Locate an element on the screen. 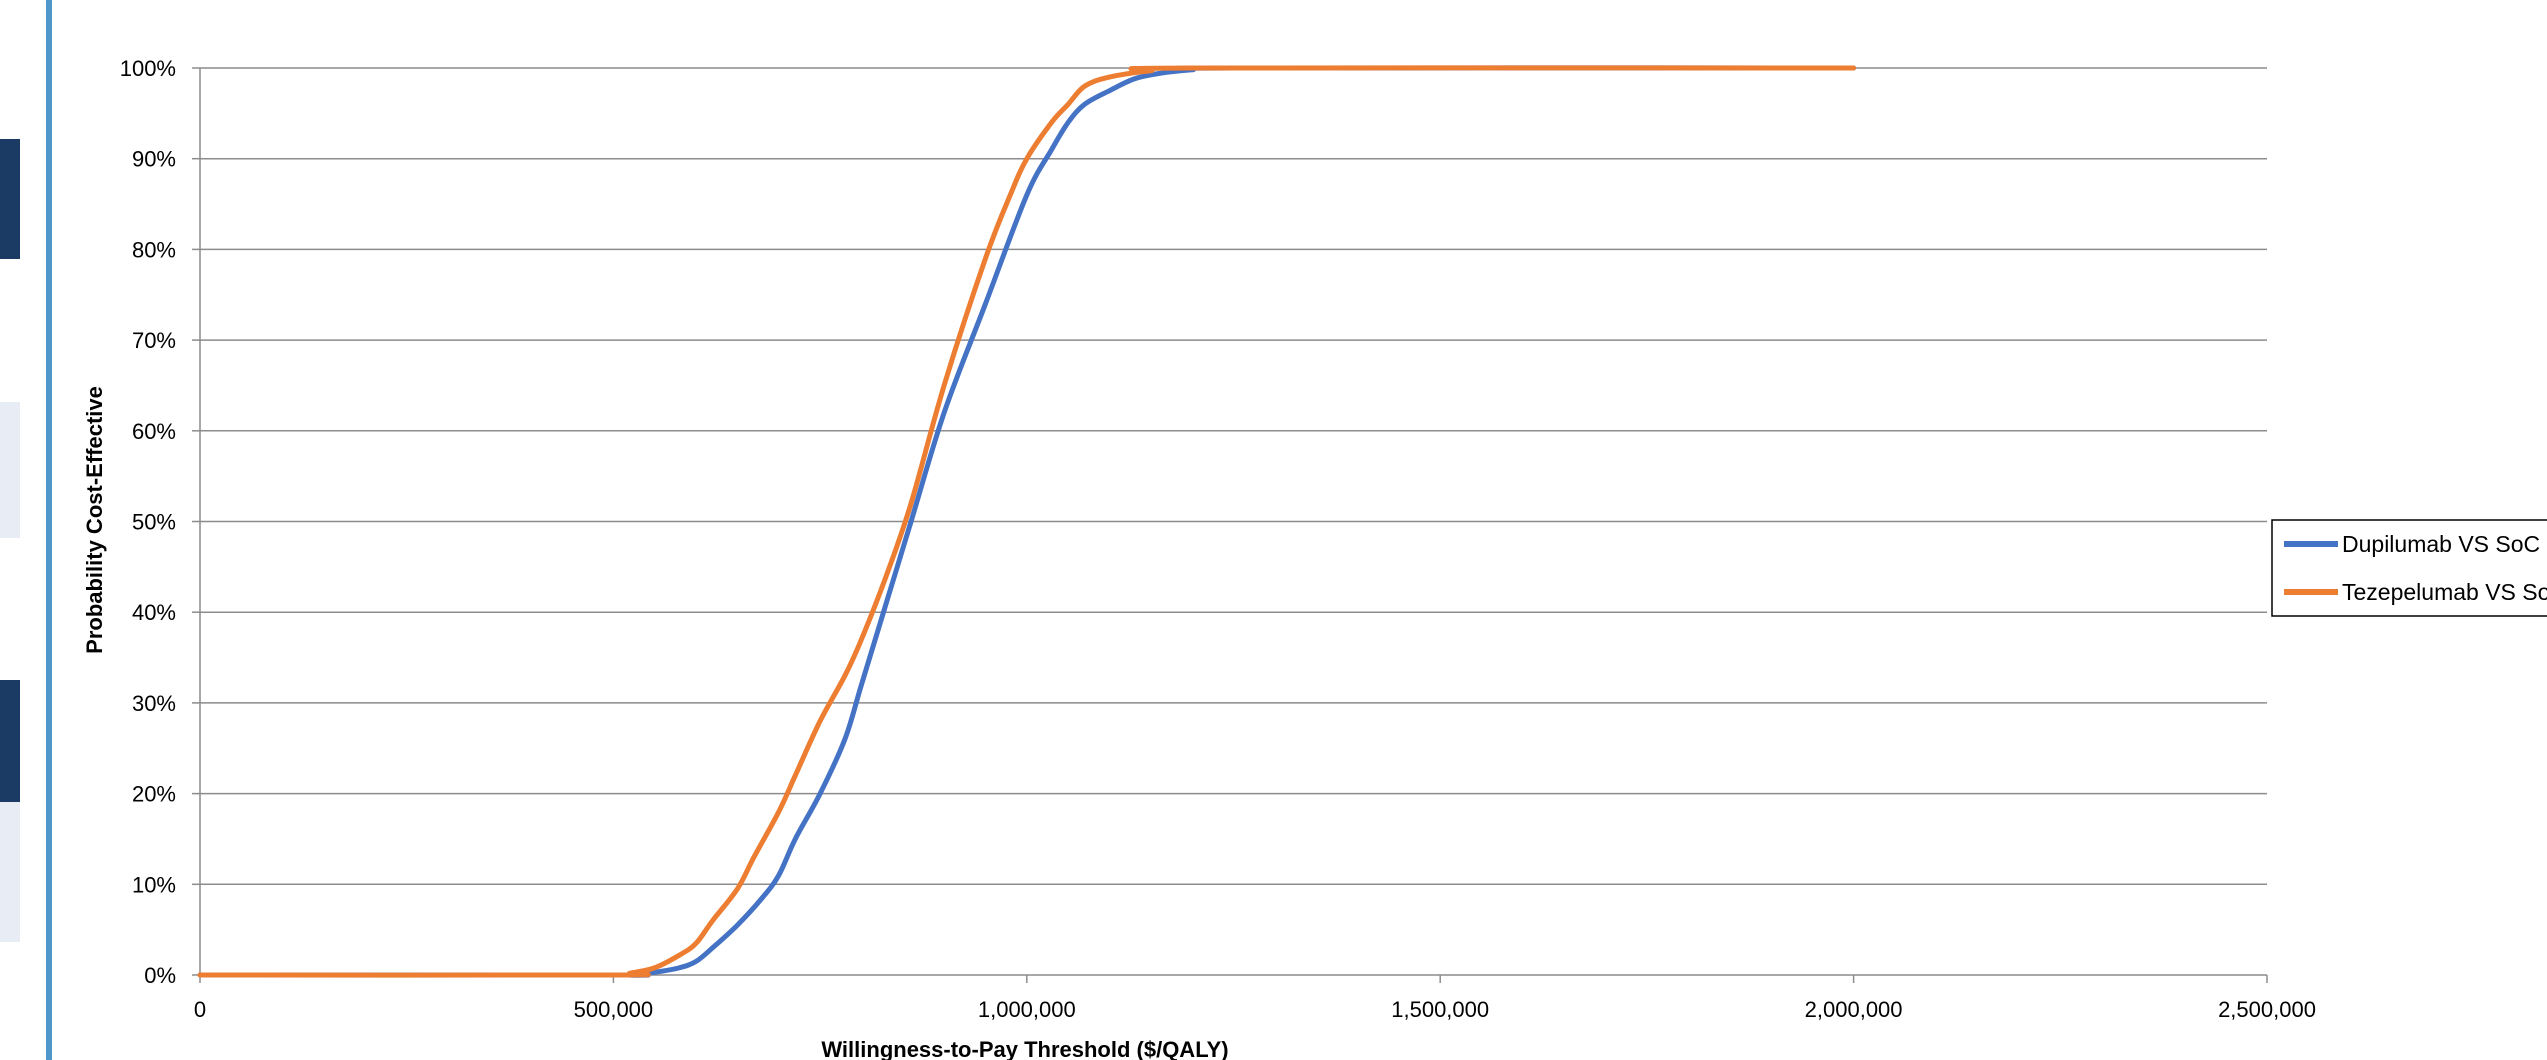  y-tick-label: 60% is located at coordinates (154, 431).